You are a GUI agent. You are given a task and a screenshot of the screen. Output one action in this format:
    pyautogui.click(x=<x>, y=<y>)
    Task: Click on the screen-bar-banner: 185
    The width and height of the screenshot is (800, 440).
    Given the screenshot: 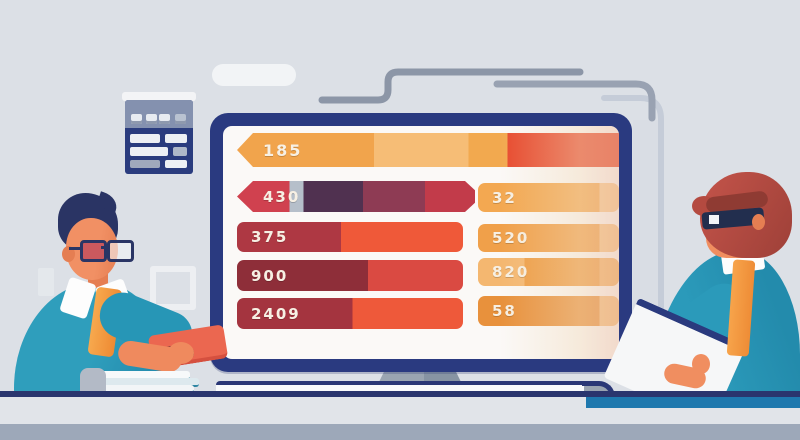 What is the action you would take?
    pyautogui.click(x=428, y=150)
    